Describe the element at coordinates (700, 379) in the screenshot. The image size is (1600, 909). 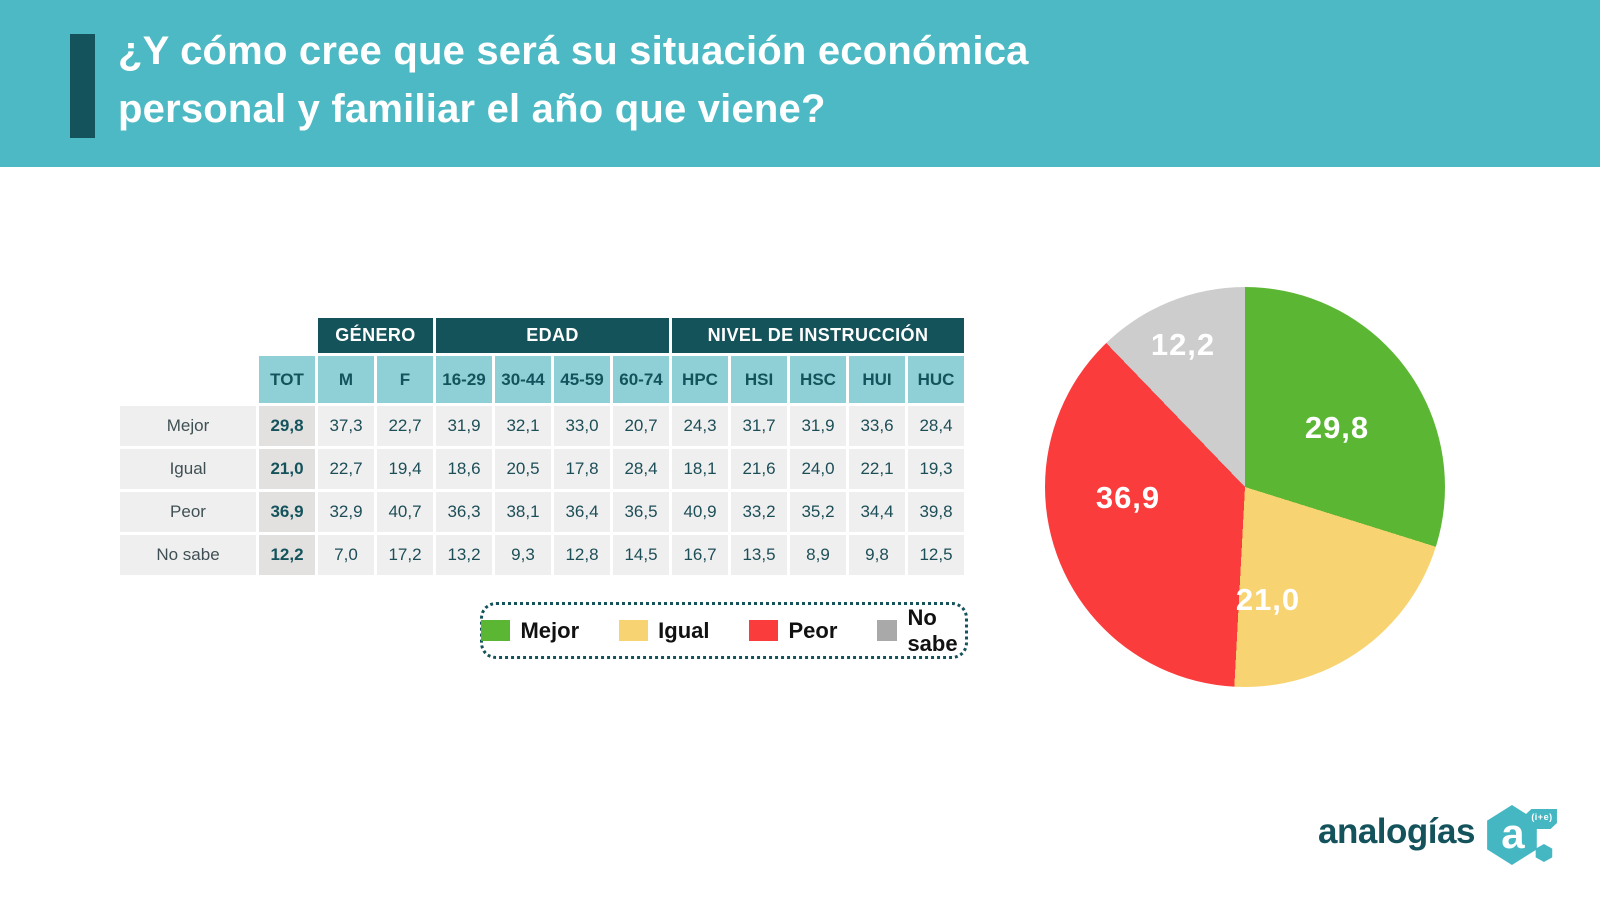
I see `column-header-hpc: HPC` at that location.